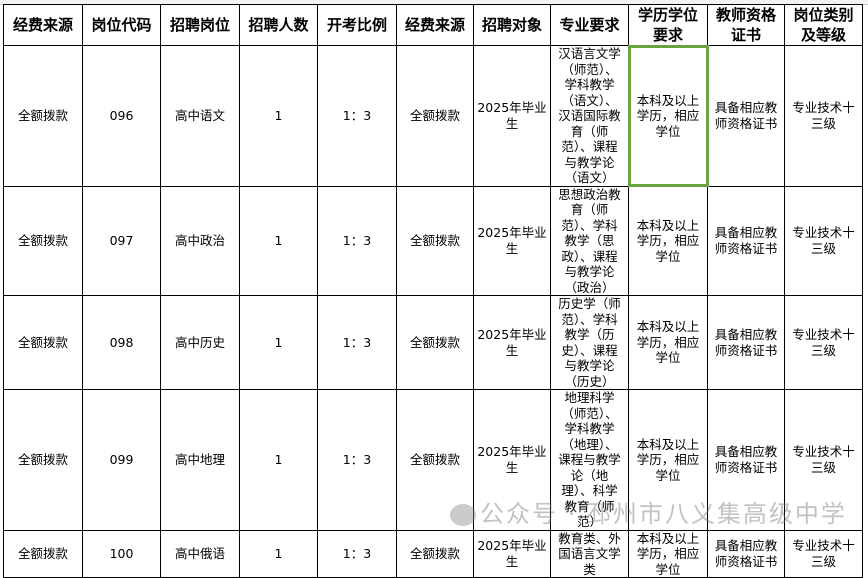  I want to click on table-cell: 098, so click(121, 342).